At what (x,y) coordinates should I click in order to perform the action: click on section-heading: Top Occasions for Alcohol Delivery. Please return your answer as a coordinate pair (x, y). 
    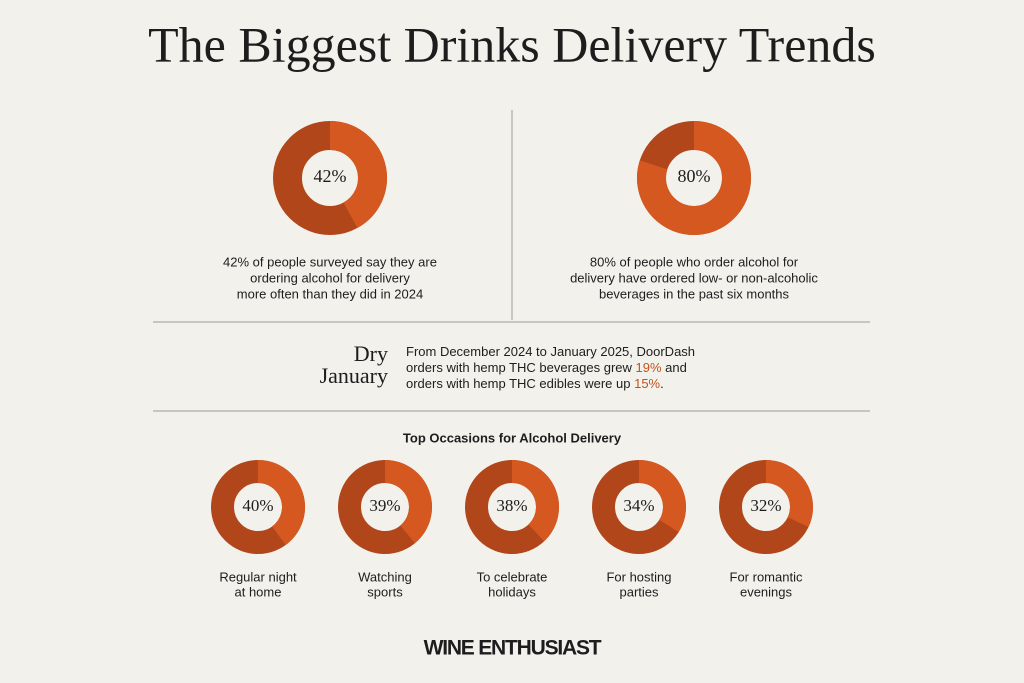
    Looking at the image, I should click on (512, 437).